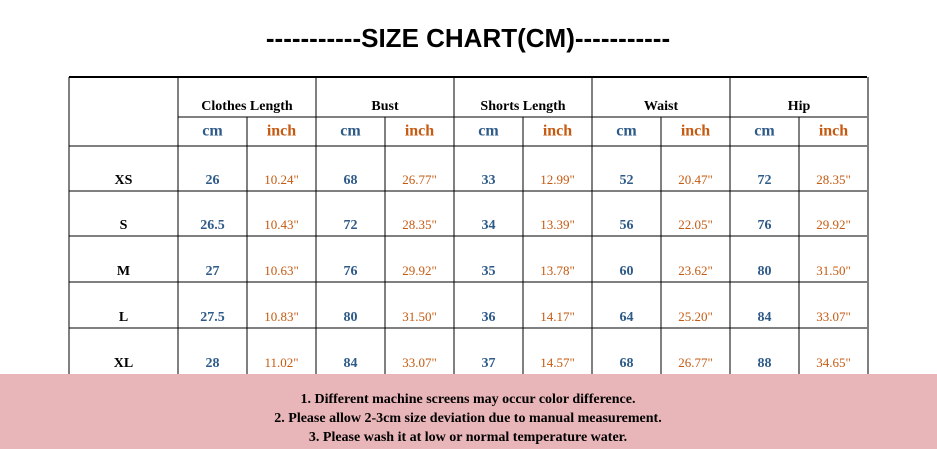  I want to click on title: -----------SIZE CHART(CM)-----------, so click(468, 38).